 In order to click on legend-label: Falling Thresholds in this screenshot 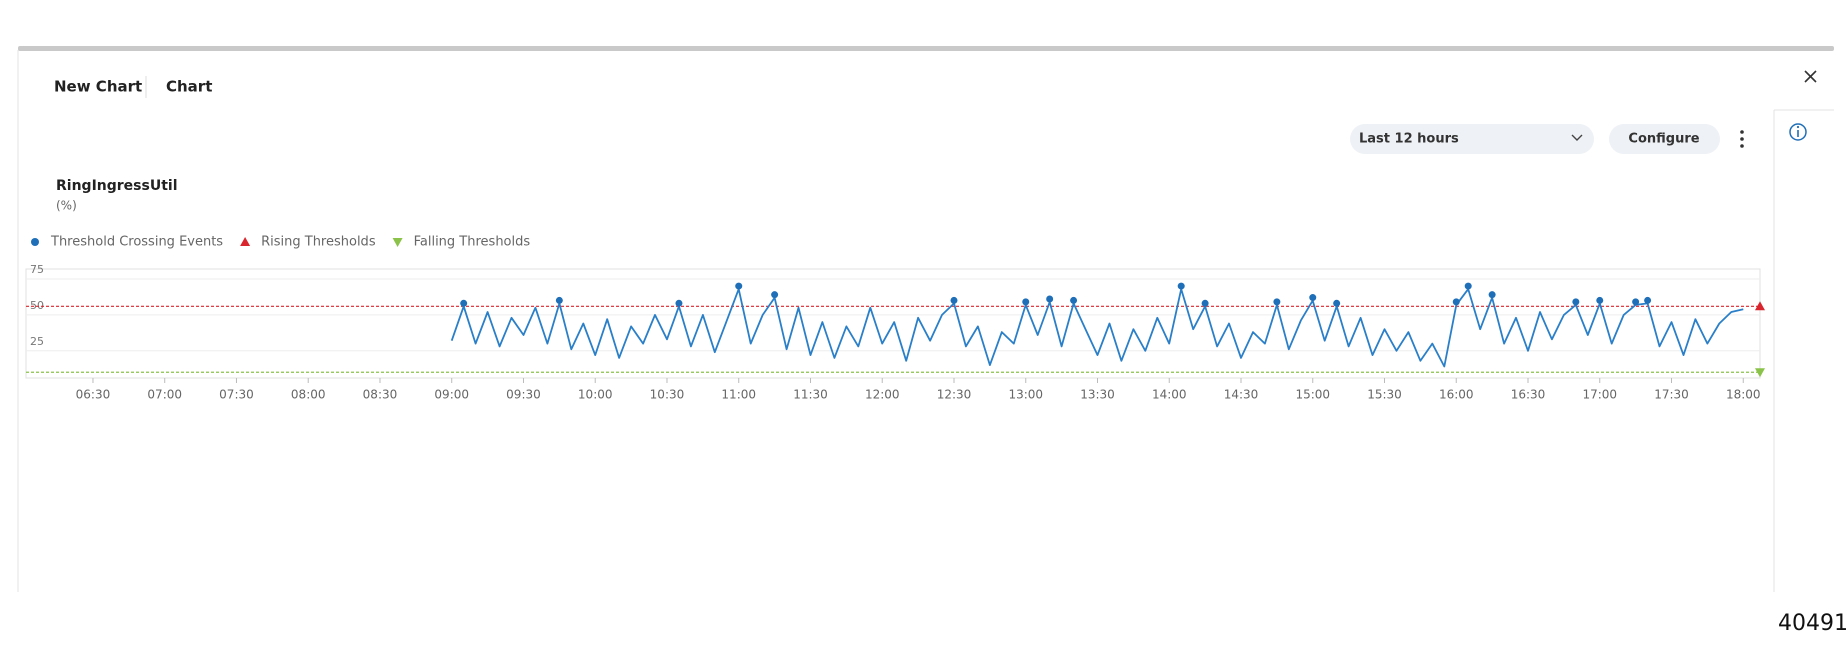, I will do `click(472, 242)`.